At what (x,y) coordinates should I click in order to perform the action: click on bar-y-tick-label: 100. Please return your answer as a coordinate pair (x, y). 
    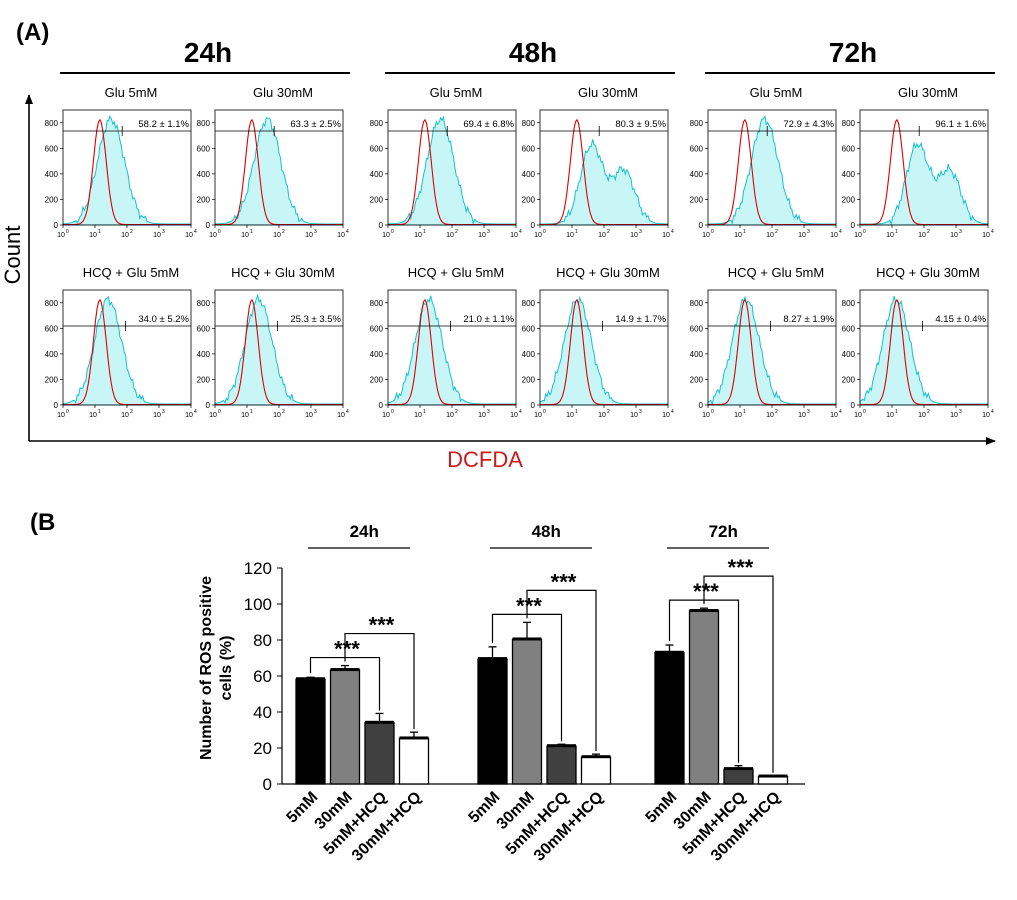
    Looking at the image, I should click on (258, 604).